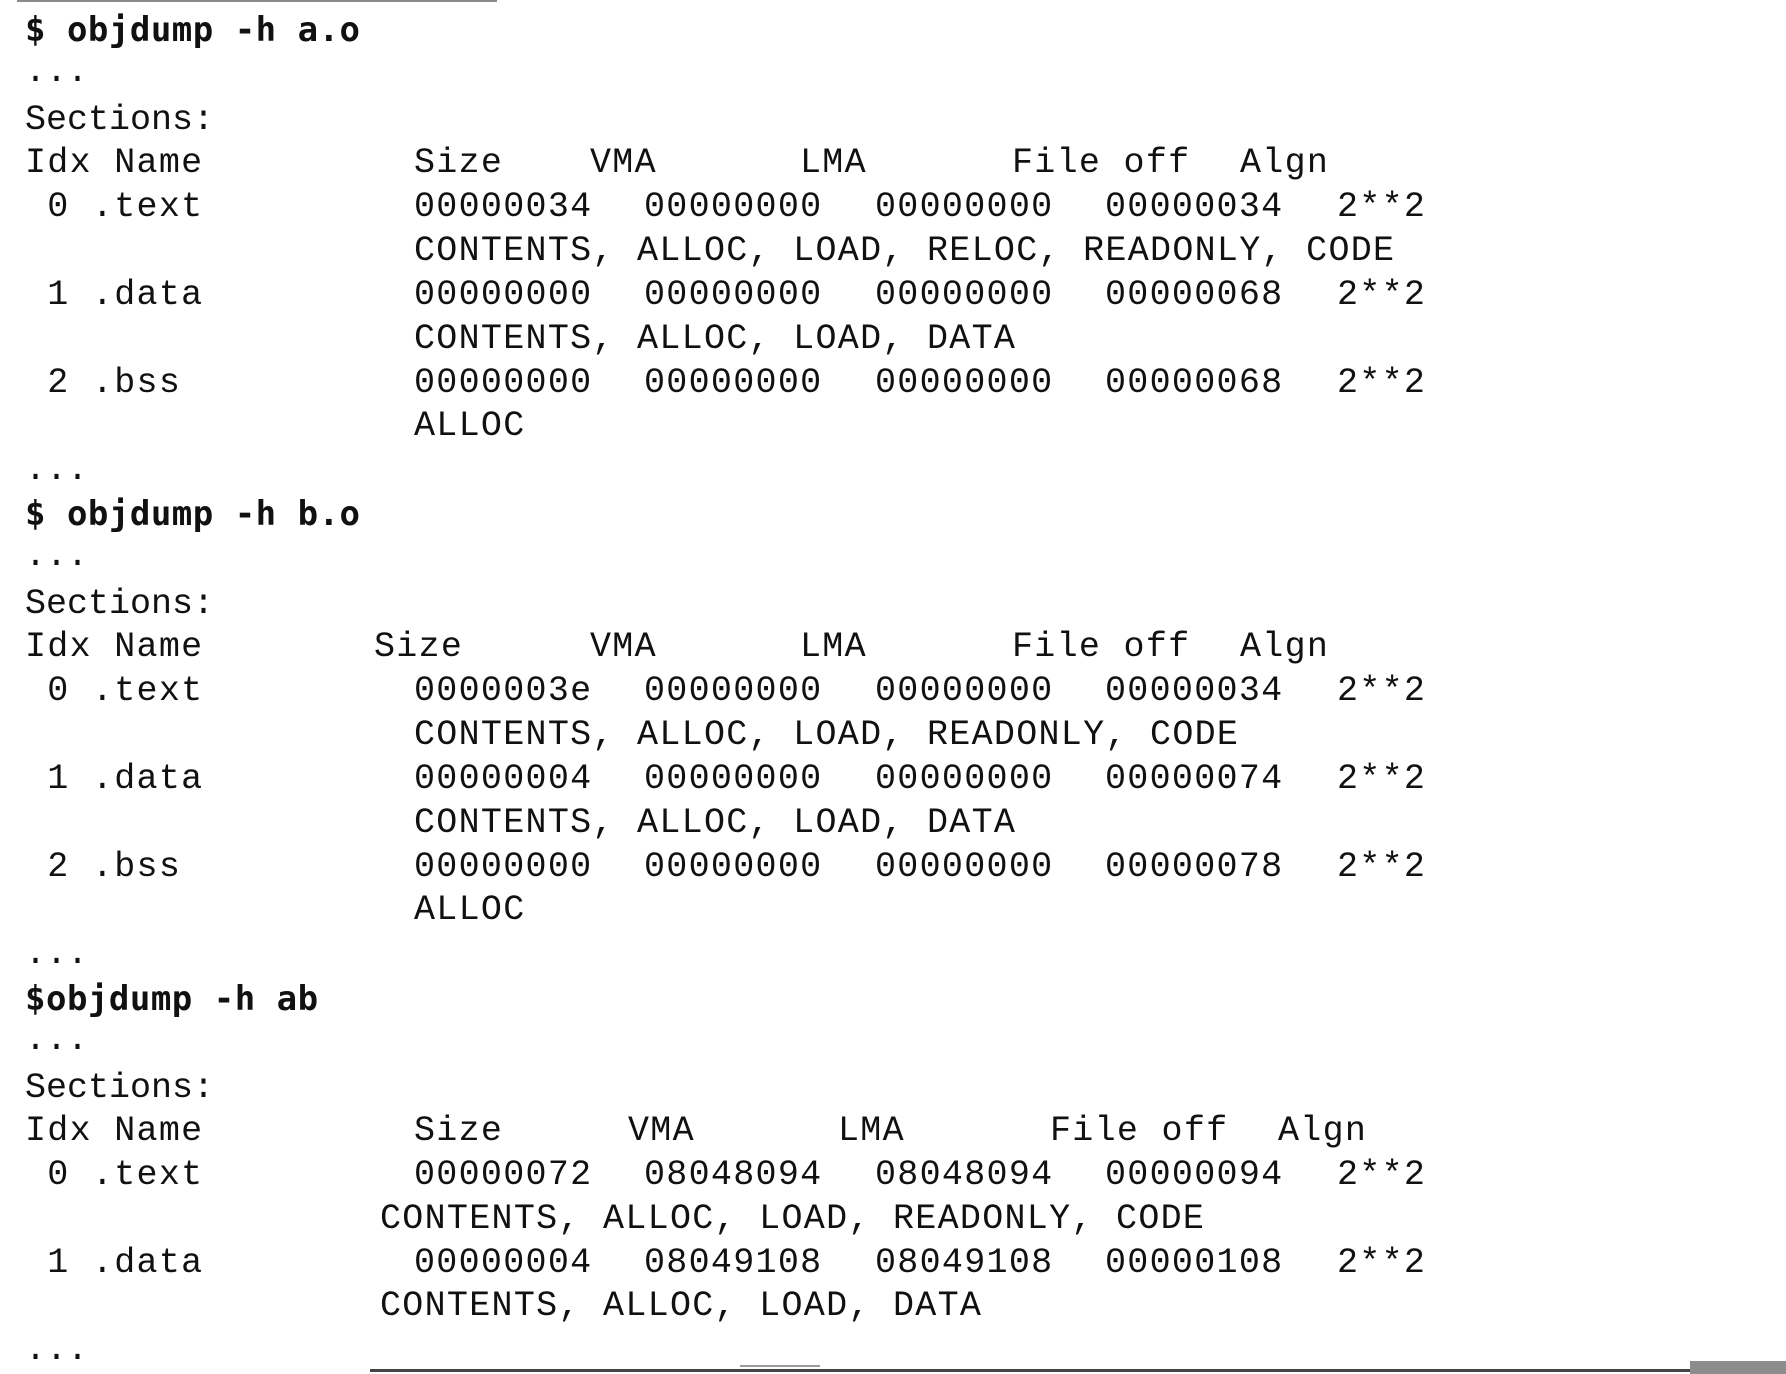 The width and height of the screenshot is (1786, 1374). Describe the element at coordinates (964, 1263) in the screenshot. I see `section-lma: 08049108` at that location.